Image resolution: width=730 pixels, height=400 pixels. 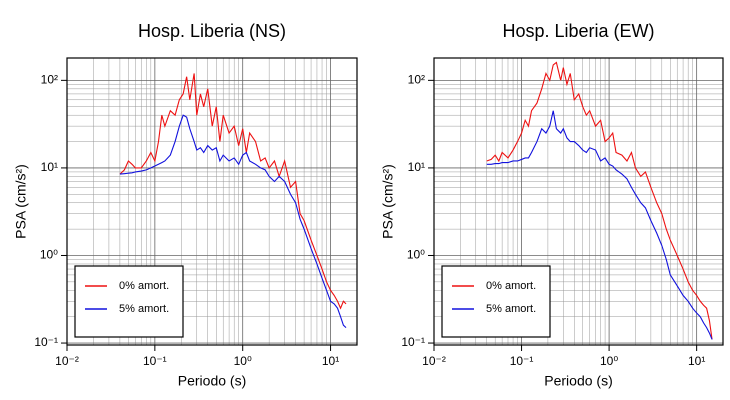 What do you see at coordinates (578, 31) in the screenshot?
I see `chart-title: Hosp. Liberia (EW)` at bounding box center [578, 31].